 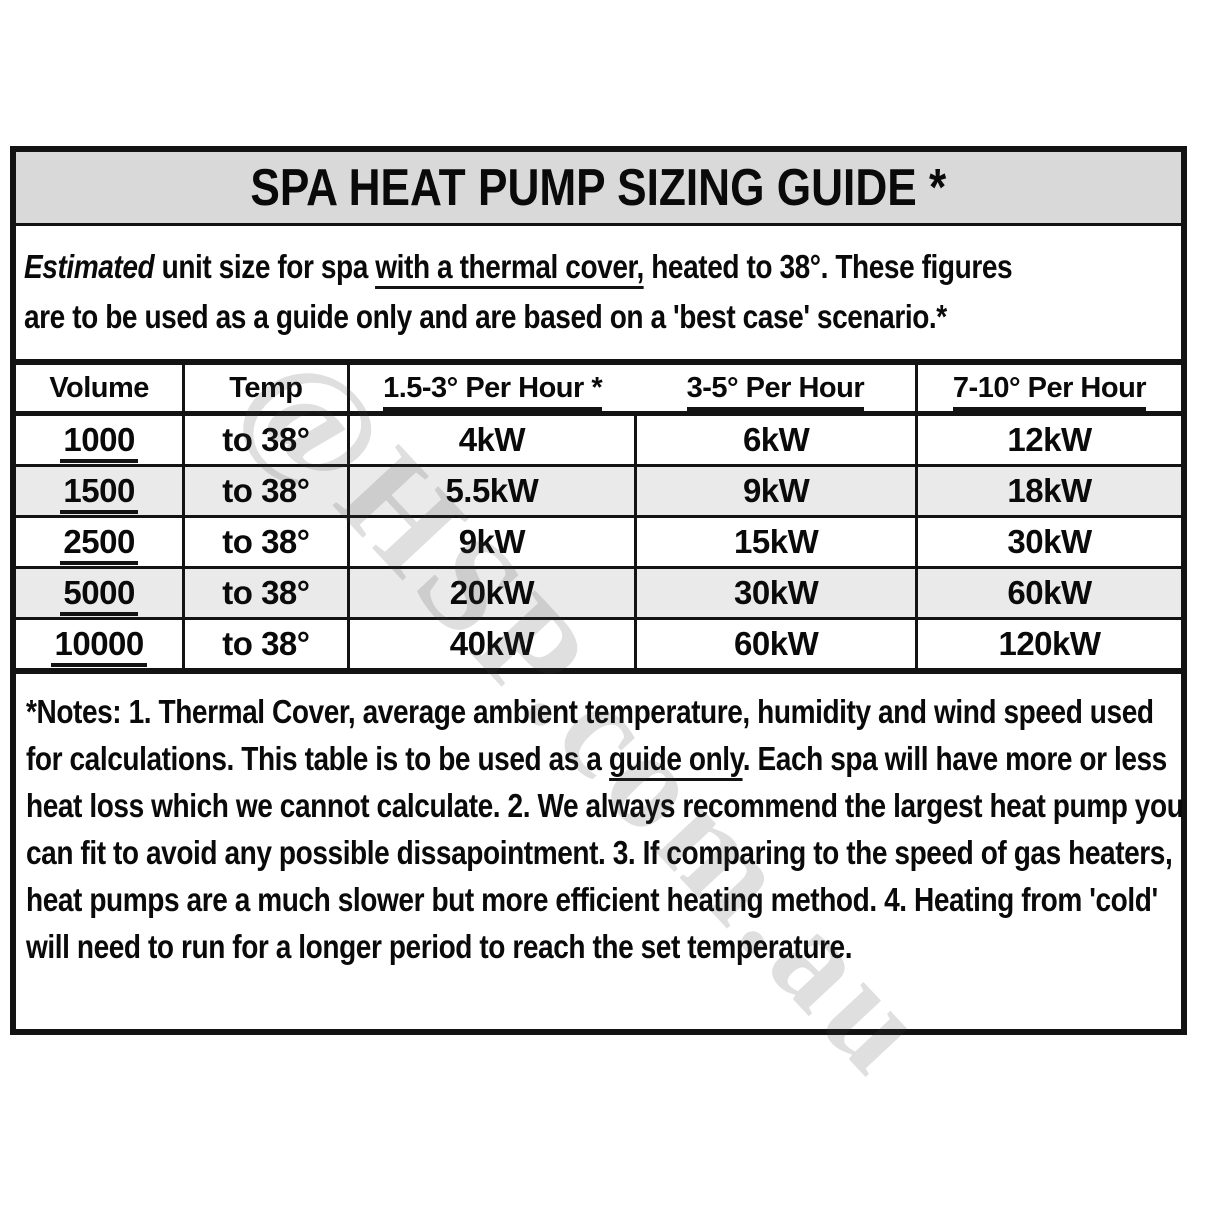 I want to click on volume-cell: 10000, so click(x=101, y=645).